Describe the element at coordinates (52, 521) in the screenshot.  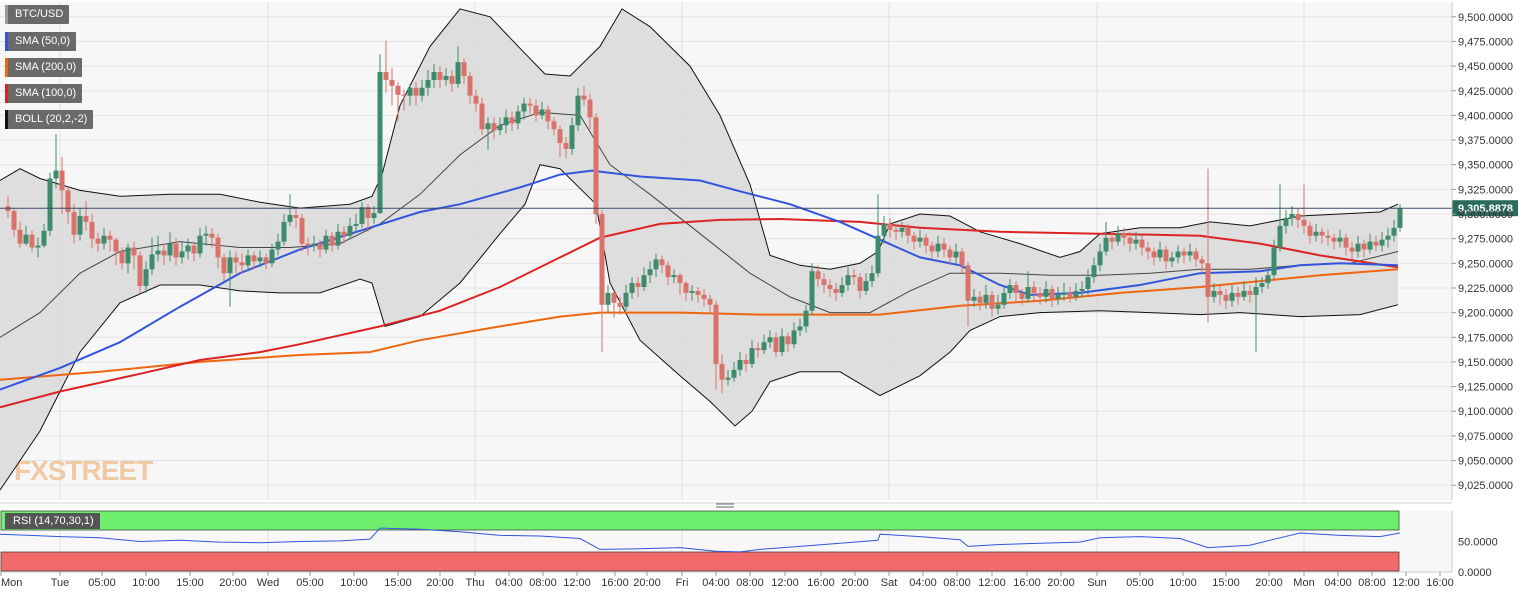
I see `legend-rsi: RSI (14,70,30,1)` at that location.